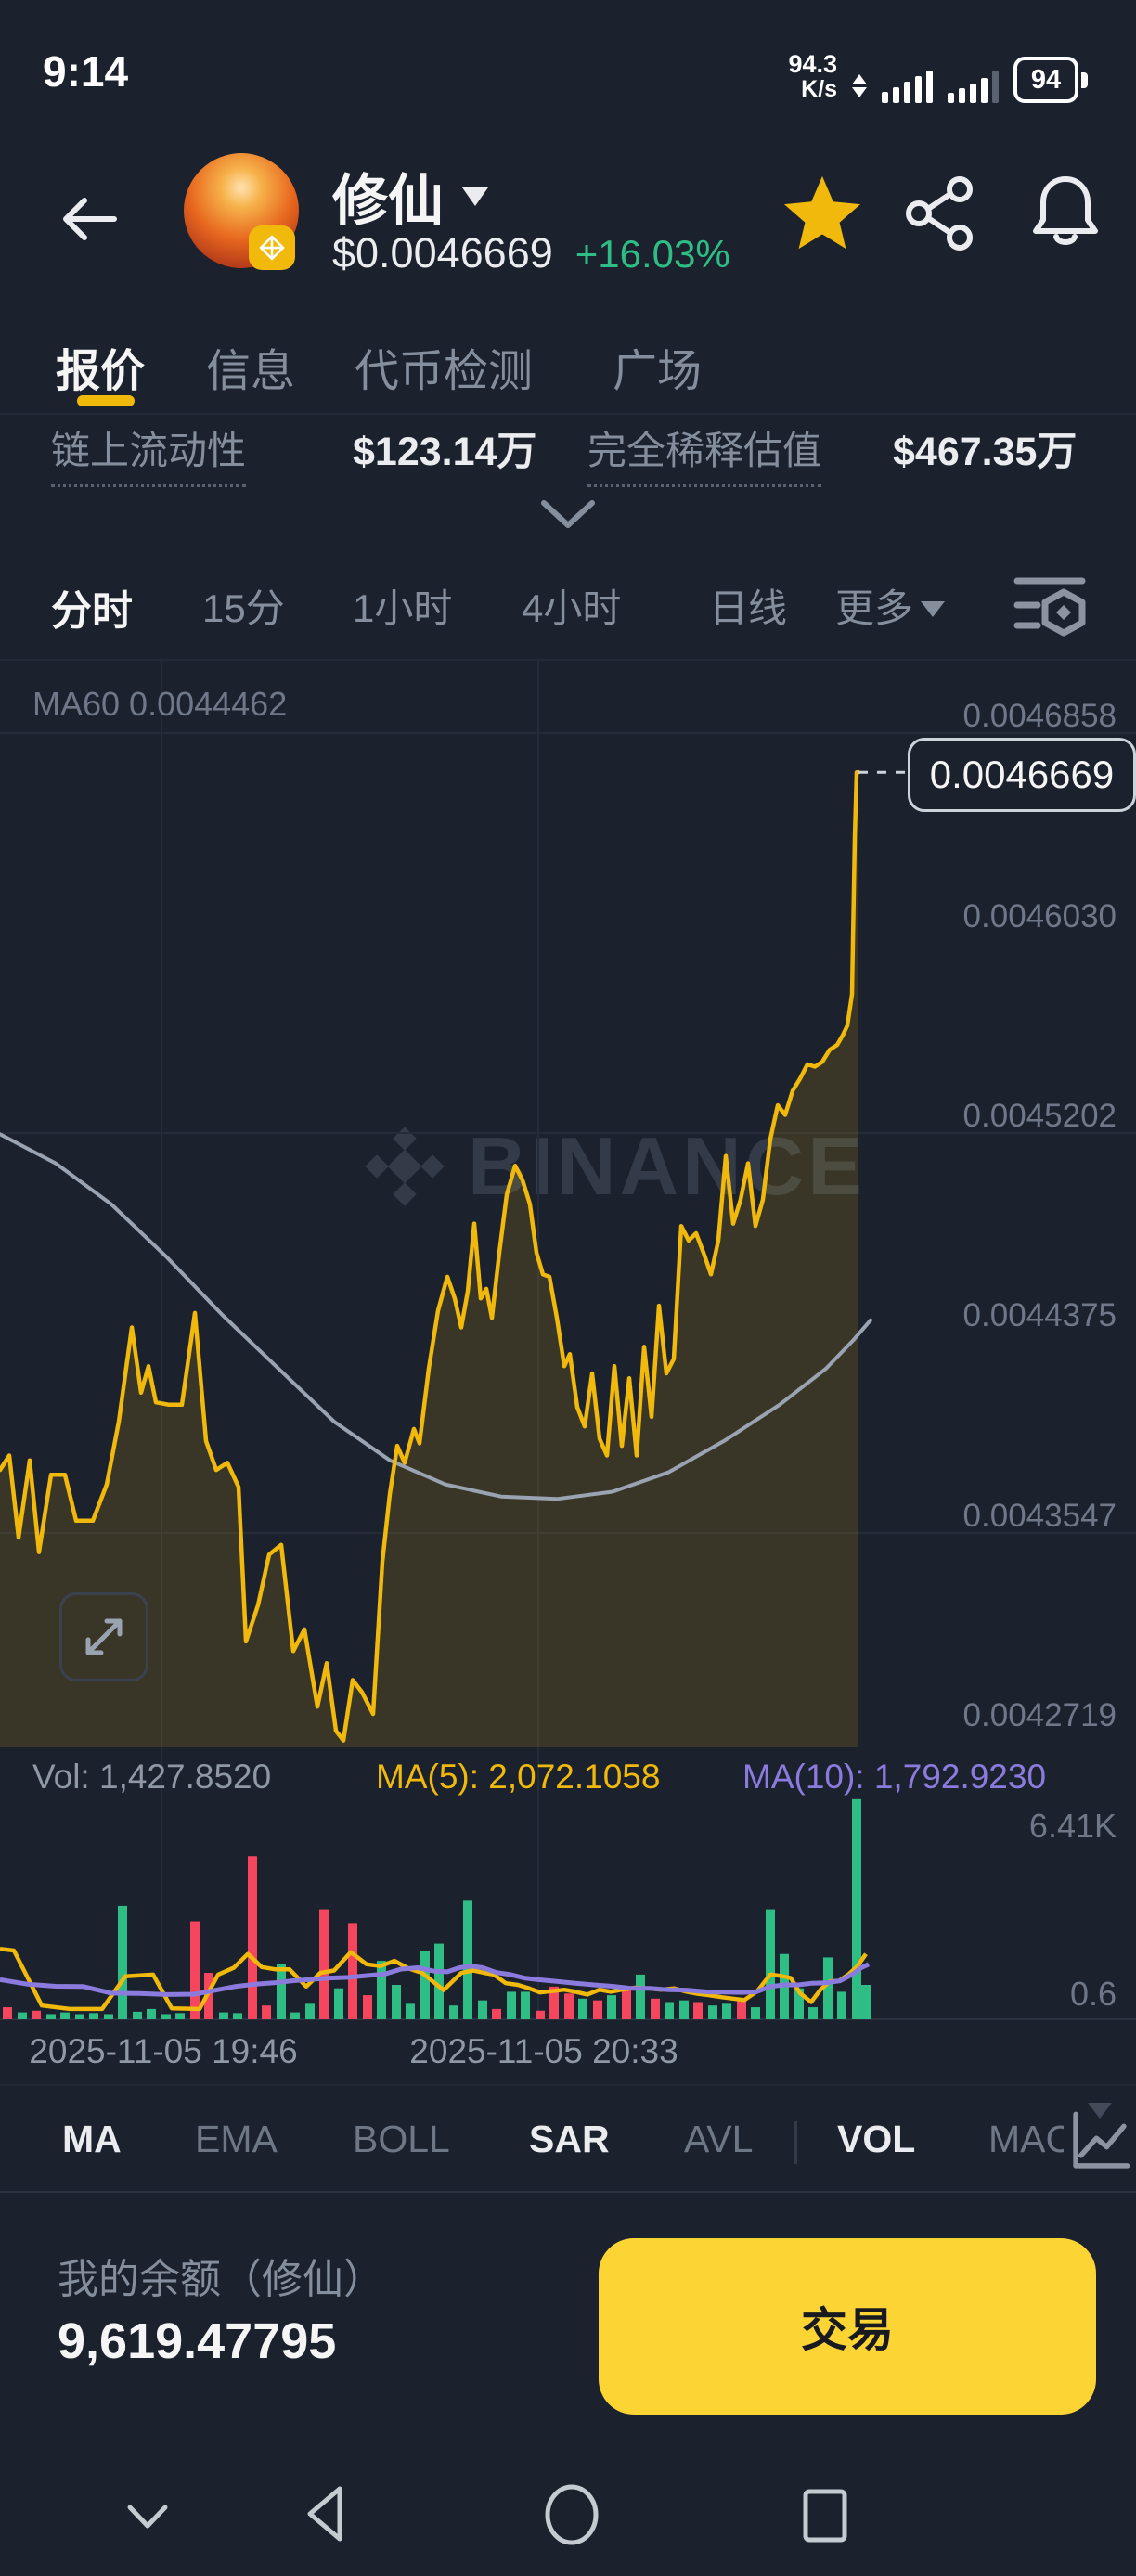 Image resolution: width=1136 pixels, height=2576 pixels. I want to click on fullscreen-chart-button, so click(103, 1636).